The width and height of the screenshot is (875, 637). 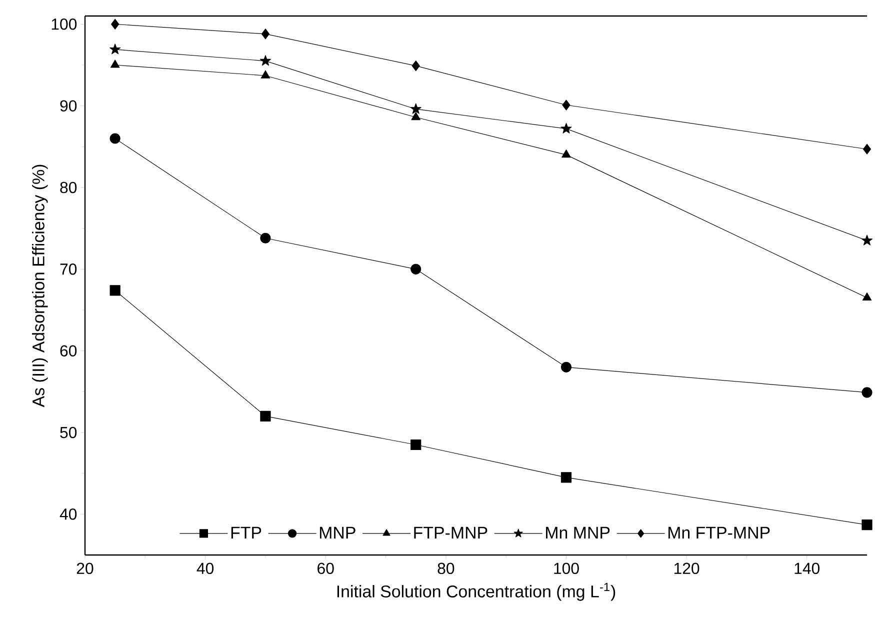 I want to click on legend-label: Mn FTP-MNP, so click(x=719, y=532).